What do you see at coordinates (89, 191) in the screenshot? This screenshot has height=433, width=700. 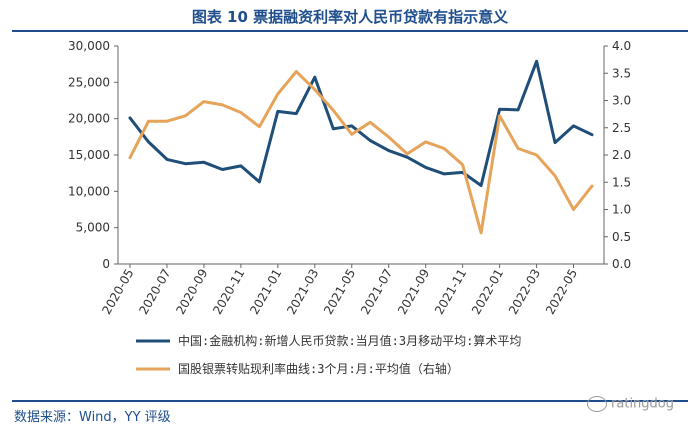 I see `left-tick-label: 10,000` at bounding box center [89, 191].